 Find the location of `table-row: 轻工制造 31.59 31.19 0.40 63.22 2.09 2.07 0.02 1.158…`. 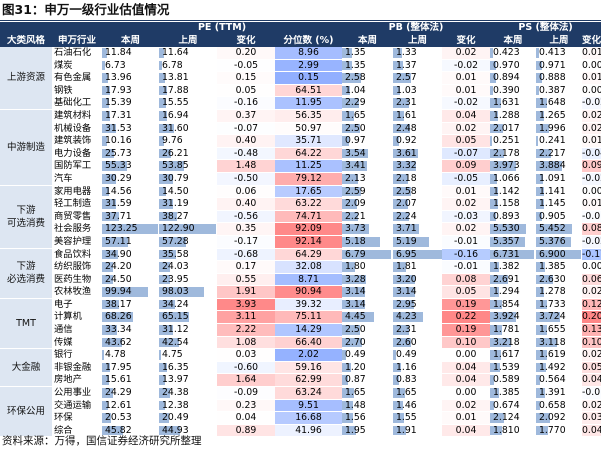

table-row: 轻工制造 31.59 31.19 0.40 63.22 2.09 2.07 0.02 1.158… is located at coordinates (300, 204).